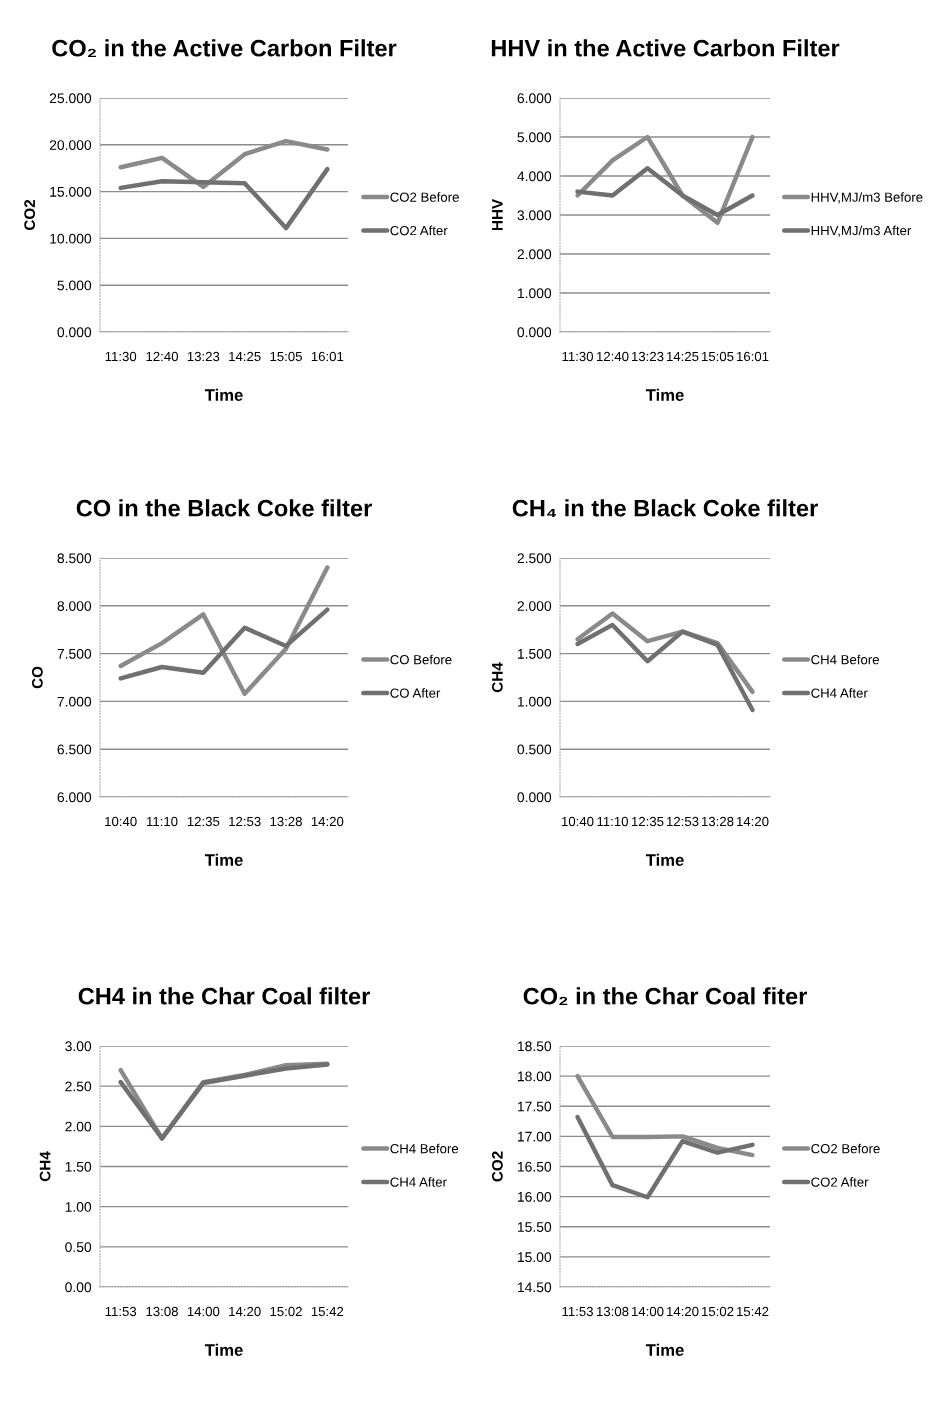 The width and height of the screenshot is (941, 1426). What do you see at coordinates (867, 198) in the screenshot?
I see `legend-label: HHV,MJ/m3 Before` at bounding box center [867, 198].